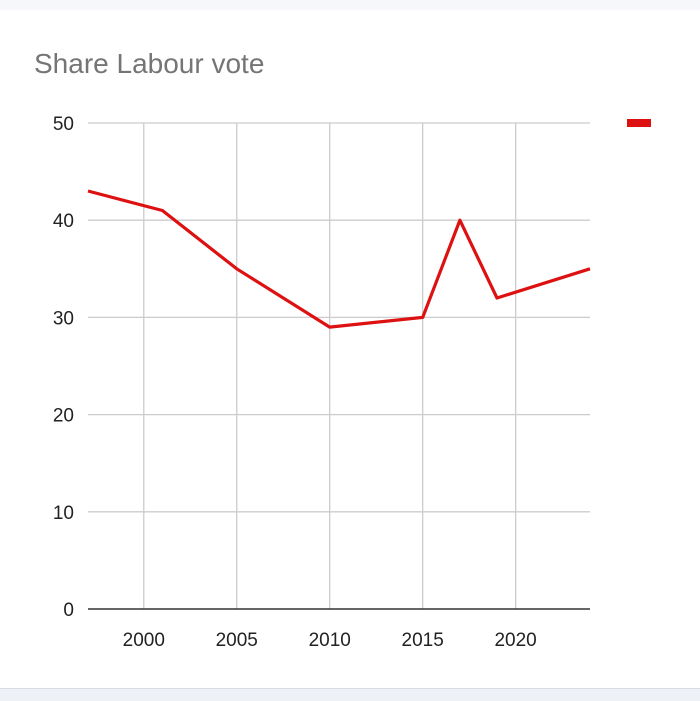 The image size is (700, 701). Describe the element at coordinates (339, 259) in the screenshot. I see `series-line` at that location.